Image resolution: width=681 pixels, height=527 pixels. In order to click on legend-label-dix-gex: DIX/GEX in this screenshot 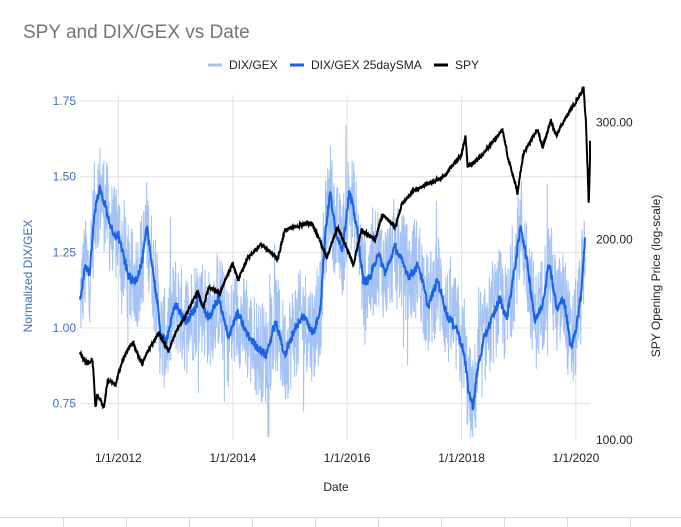, I will do `click(253, 65)`.